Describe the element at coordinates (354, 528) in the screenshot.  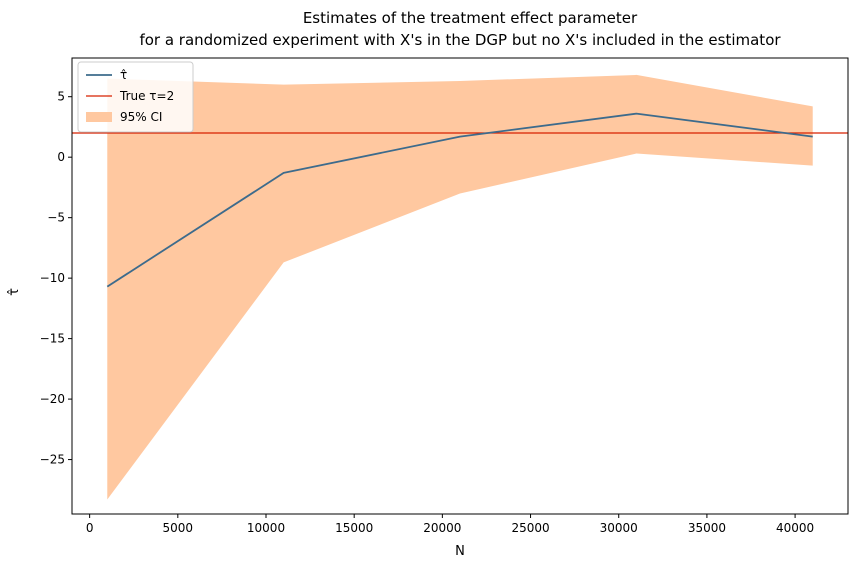
I see `x-tick-label: 15000` at that location.